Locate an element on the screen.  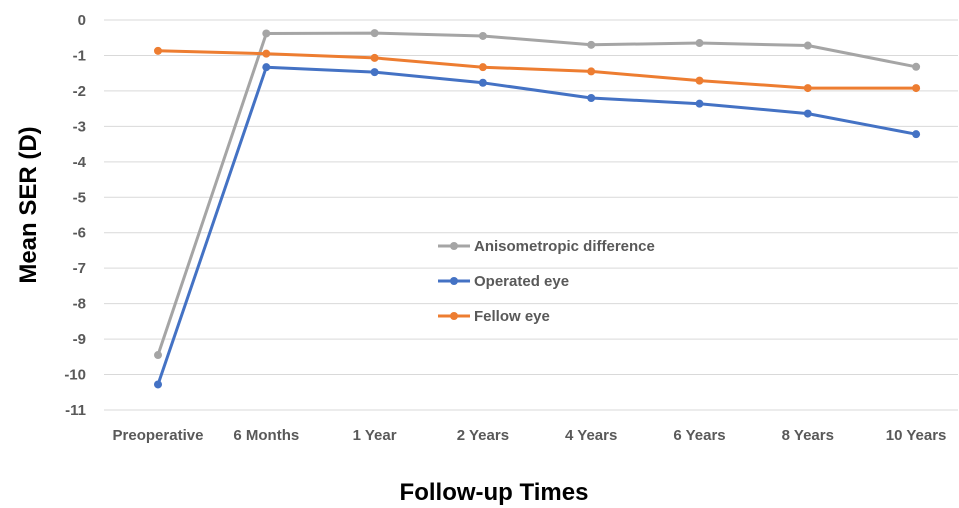
y-tick-label: 0 is located at coordinates (82, 20).